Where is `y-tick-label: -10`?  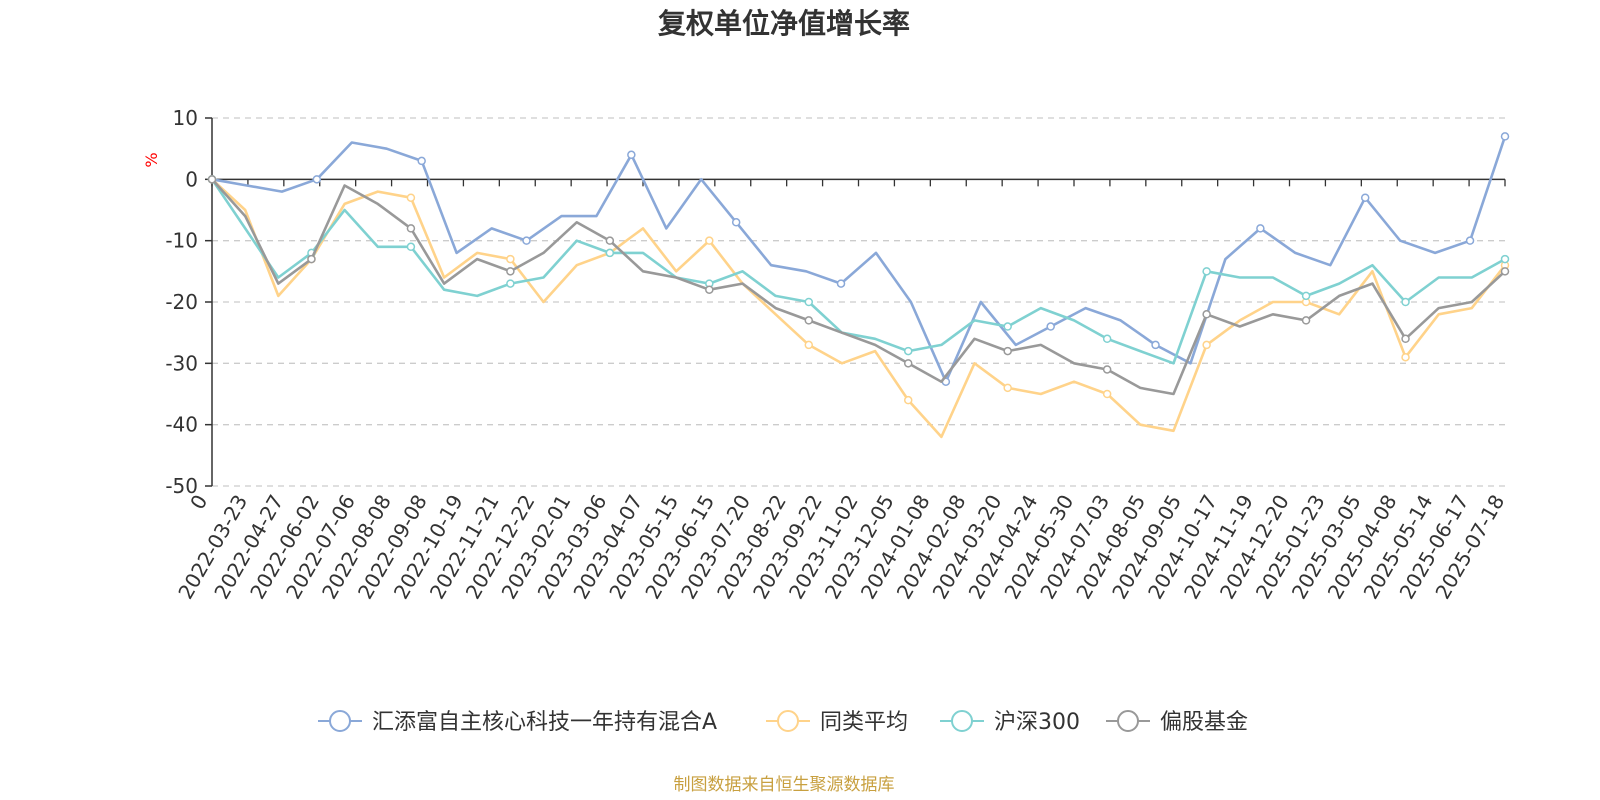
y-tick-label: -10 is located at coordinates (181, 241).